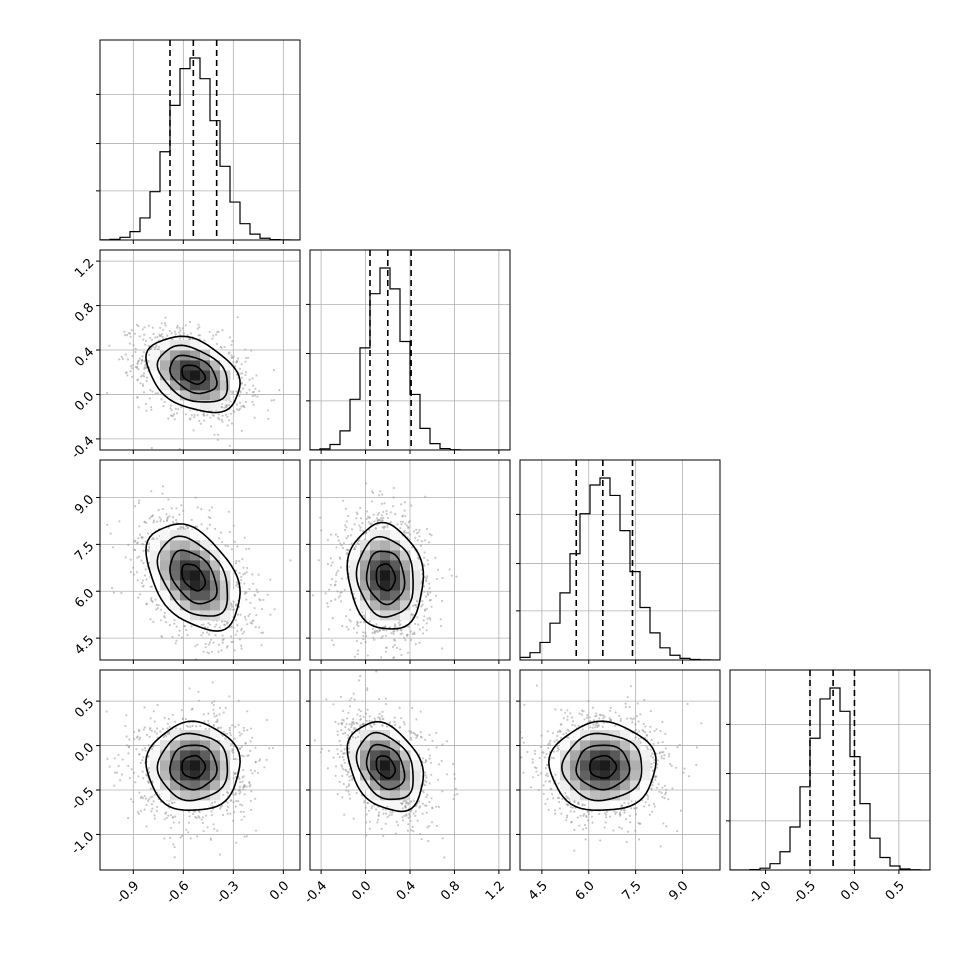  I want to click on y-tick-label: -0.5, so click(83, 799).